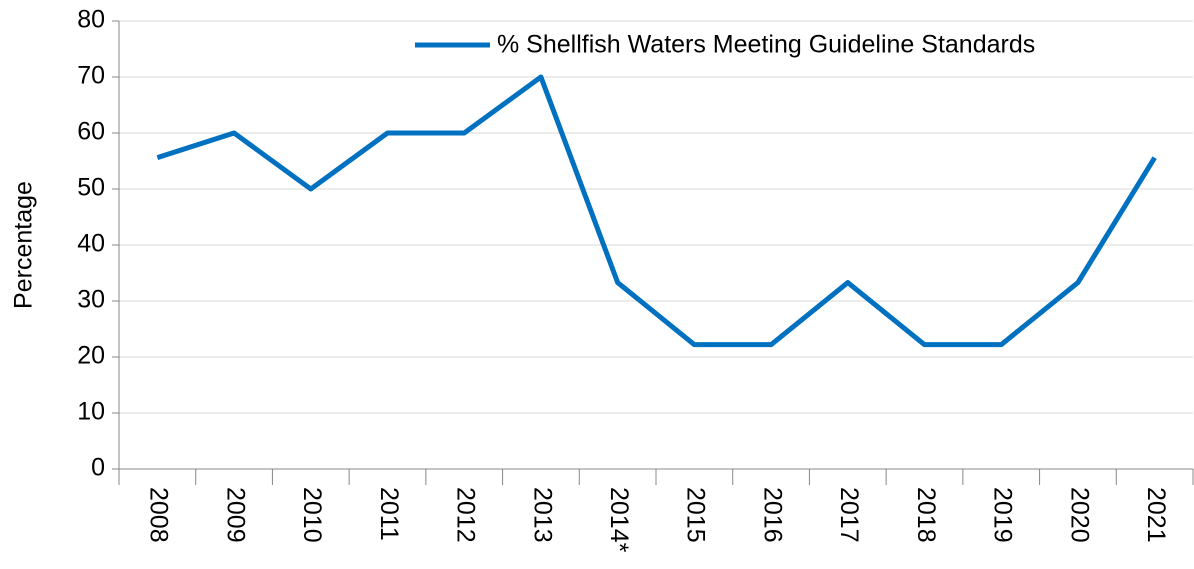  I want to click on x-tick-label: 2017, so click(849, 515).